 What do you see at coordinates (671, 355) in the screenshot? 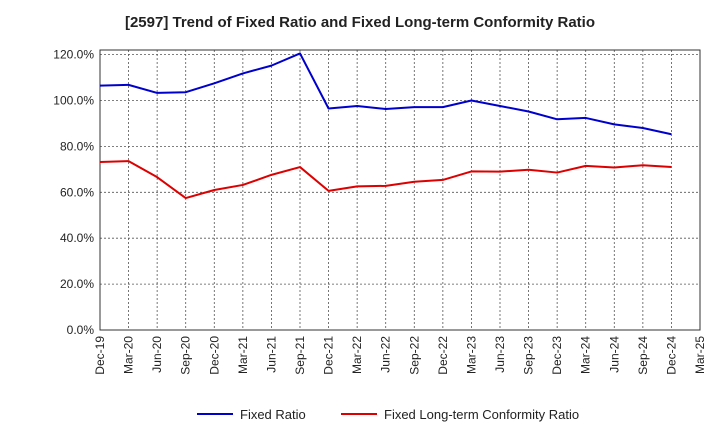
I see `x-tick-label: Dec-24` at bounding box center [671, 355].